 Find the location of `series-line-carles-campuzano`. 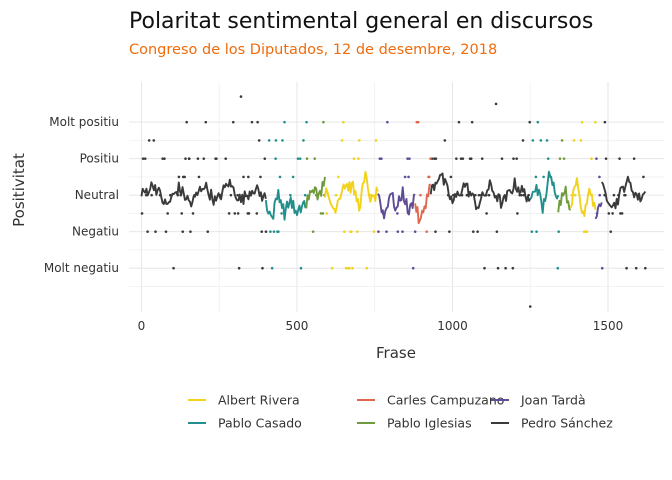

series-line-carles-campuzano is located at coordinates (423, 204).